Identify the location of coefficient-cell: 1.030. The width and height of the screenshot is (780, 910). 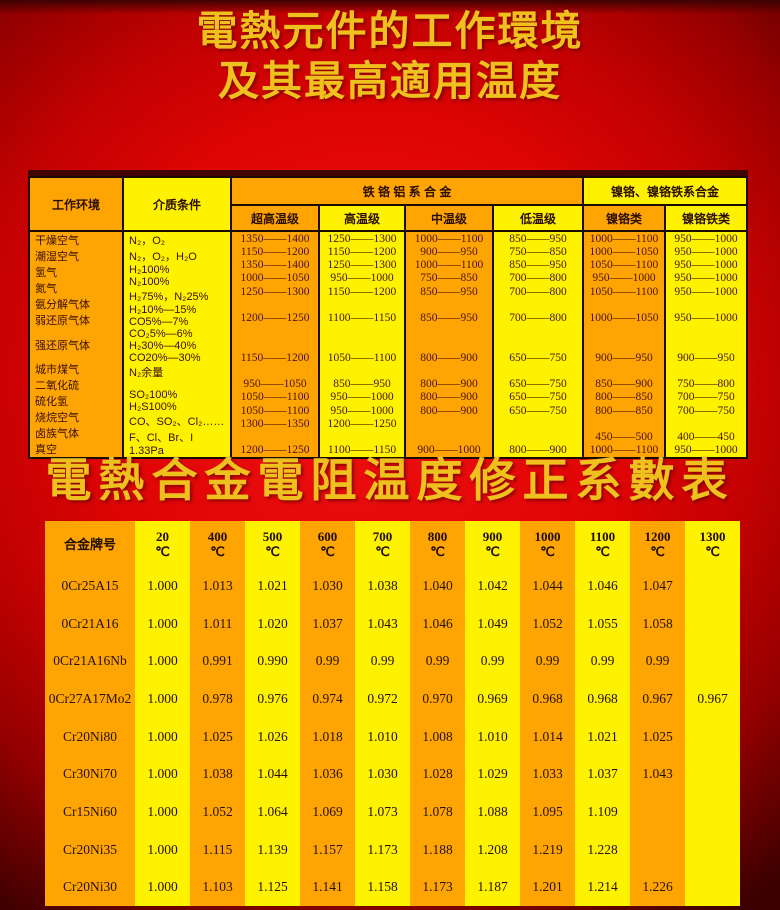
(327, 585).